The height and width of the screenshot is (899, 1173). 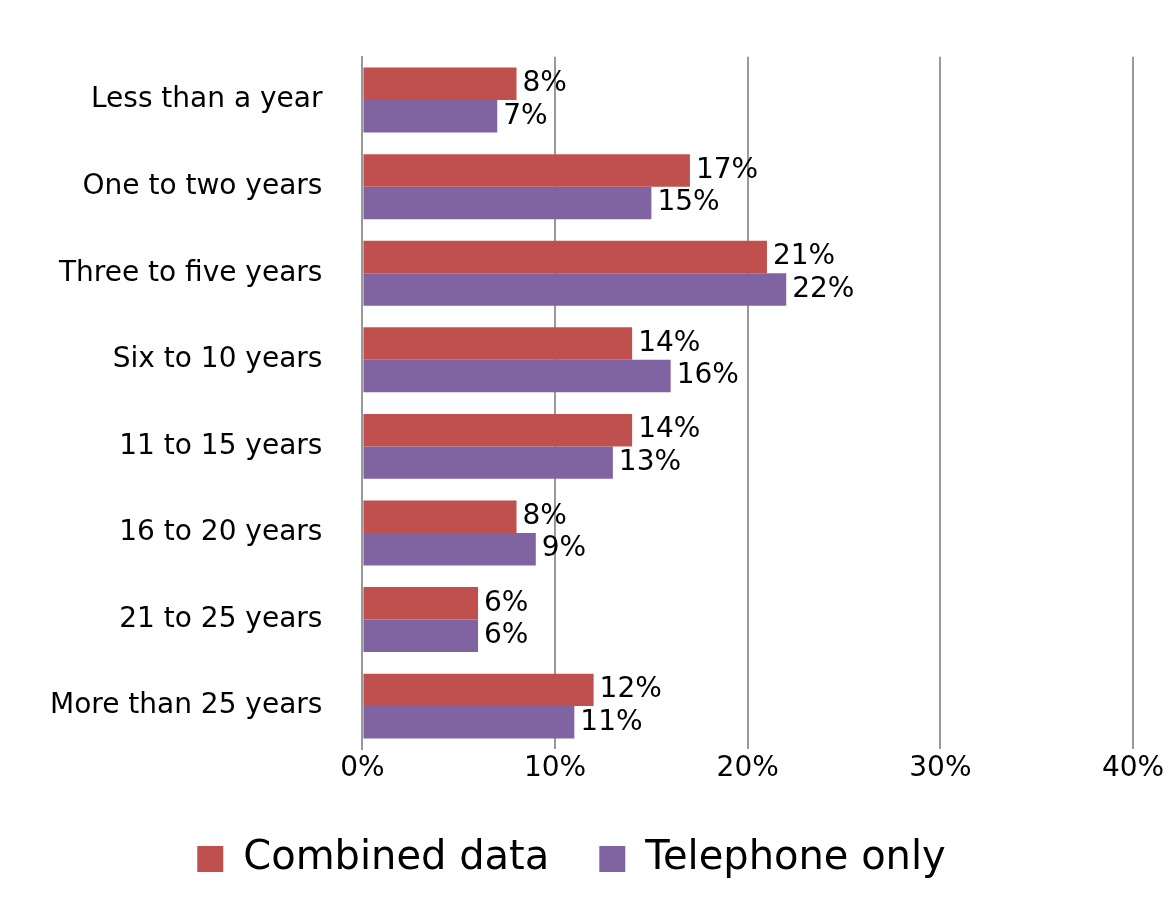 What do you see at coordinates (525, 114) in the screenshot?
I see `data-label: 7%` at bounding box center [525, 114].